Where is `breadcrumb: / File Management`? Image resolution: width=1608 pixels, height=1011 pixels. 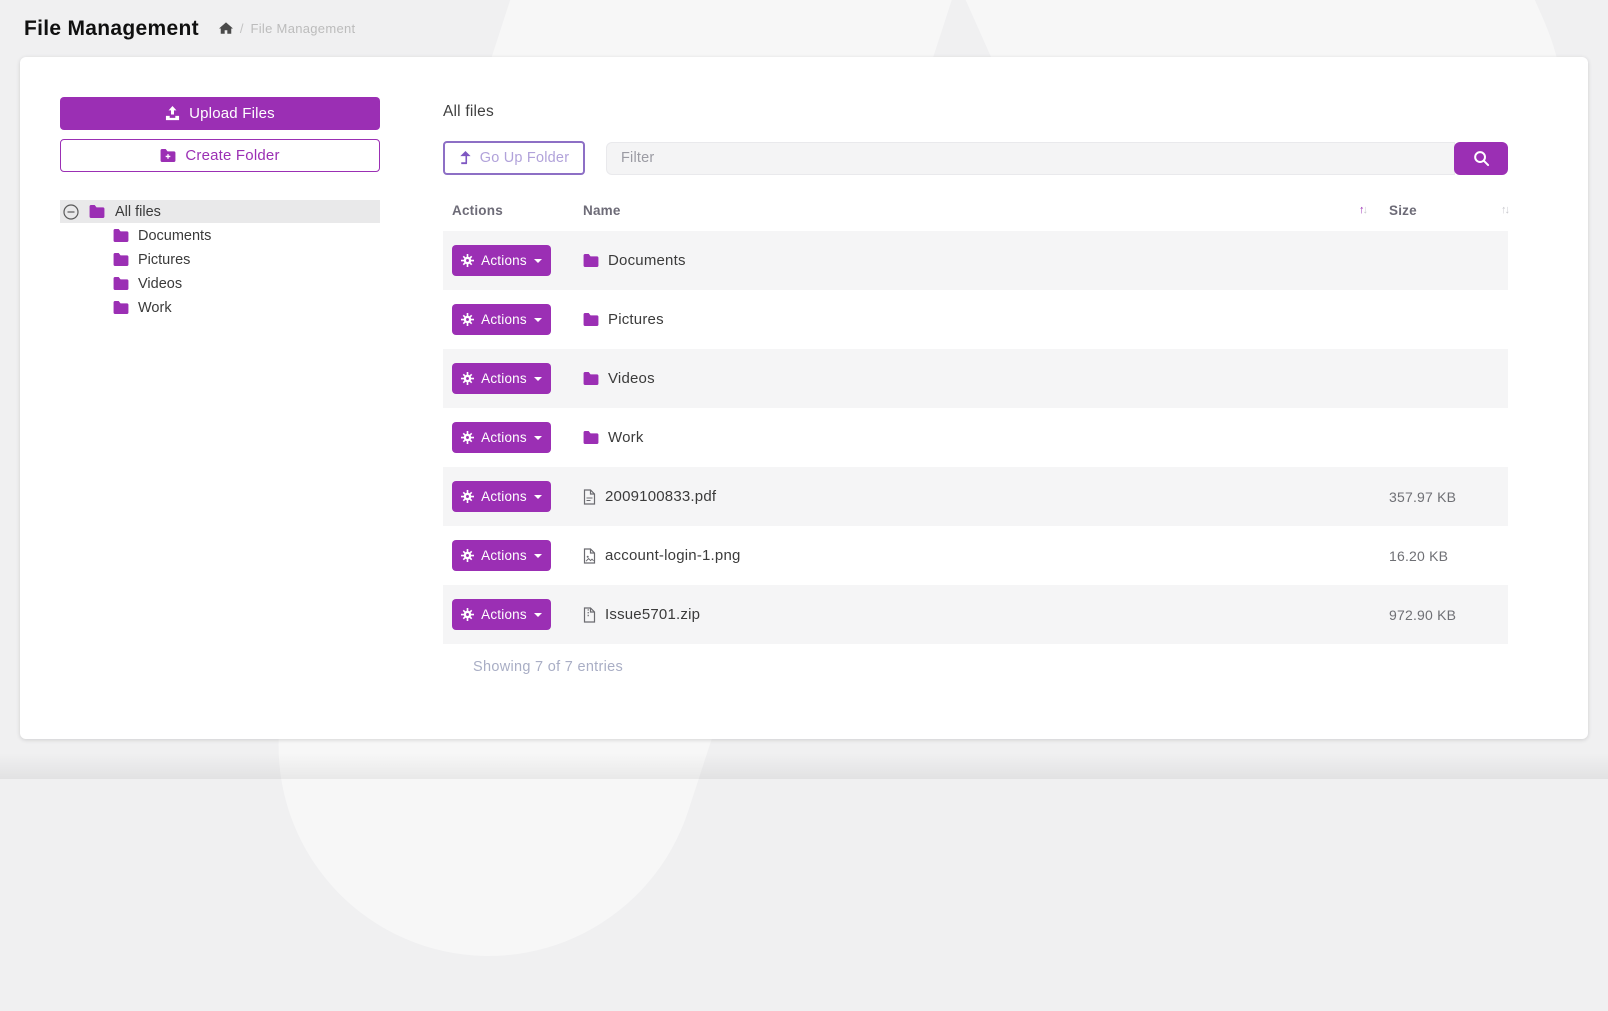 breadcrumb: / File Management is located at coordinates (287, 28).